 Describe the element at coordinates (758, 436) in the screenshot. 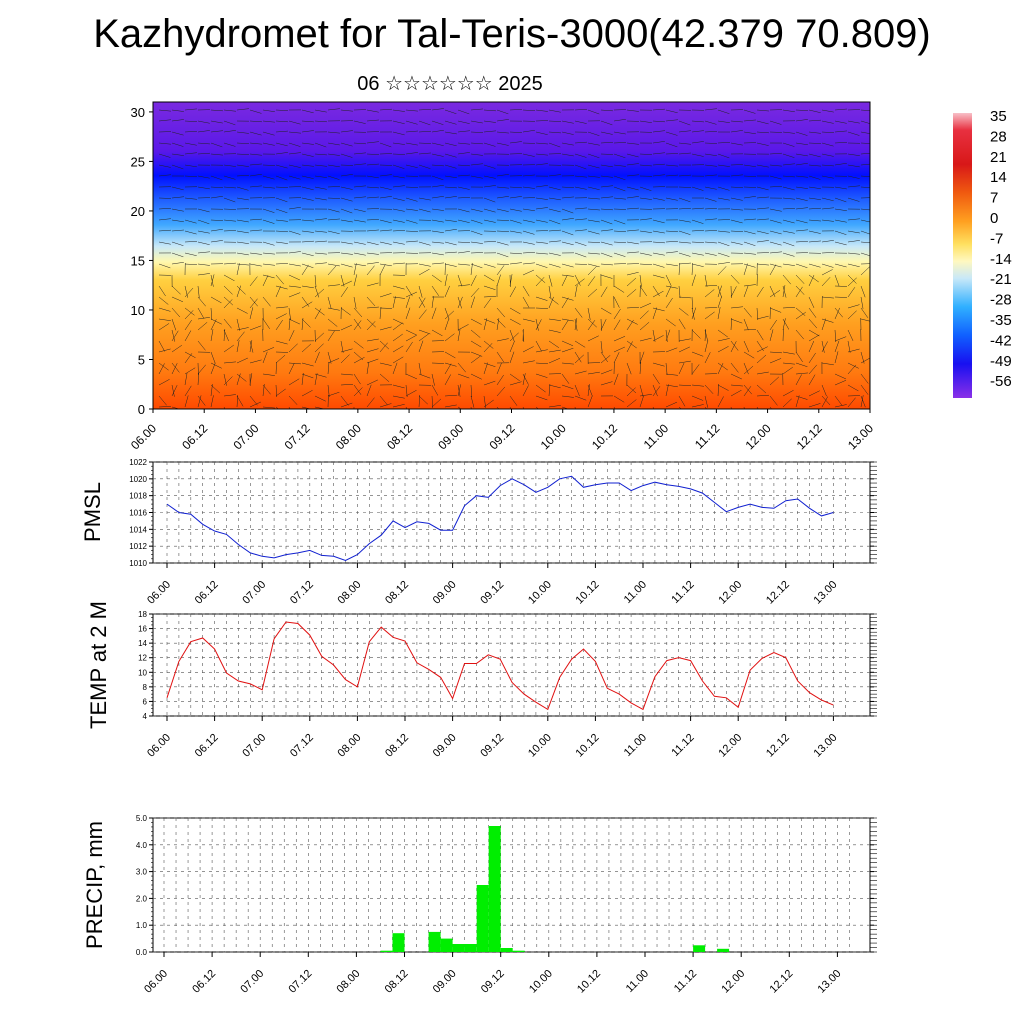

I see `heat-xtick-label: 12.00` at that location.